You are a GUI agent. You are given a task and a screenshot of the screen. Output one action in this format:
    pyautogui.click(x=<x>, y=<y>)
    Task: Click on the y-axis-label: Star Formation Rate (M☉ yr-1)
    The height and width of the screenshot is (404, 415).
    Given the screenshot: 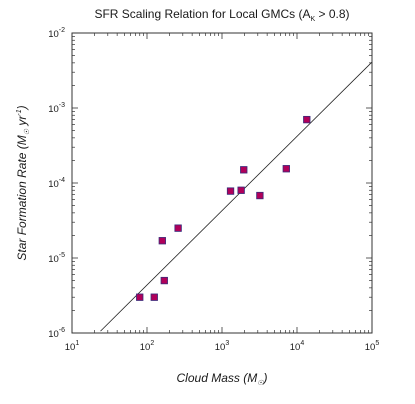 What is the action you would take?
    pyautogui.click(x=23, y=182)
    